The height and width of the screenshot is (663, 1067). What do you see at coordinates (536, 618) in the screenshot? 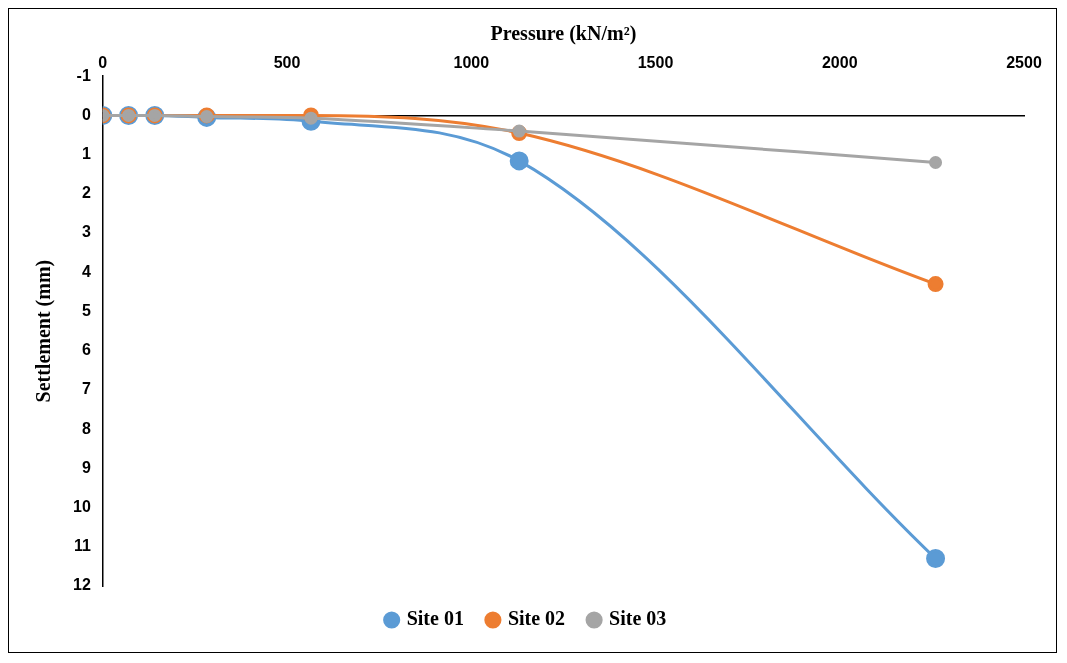
I see `legend-label: Site 02` at bounding box center [536, 618].